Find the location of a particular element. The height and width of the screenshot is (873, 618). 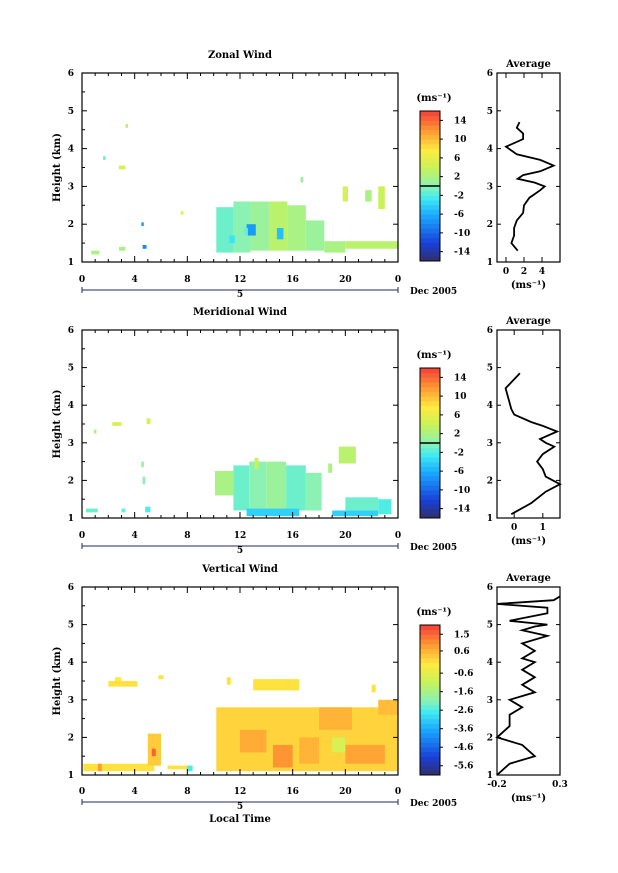

colorbar-tick-label: -6 is located at coordinates (459, 215).